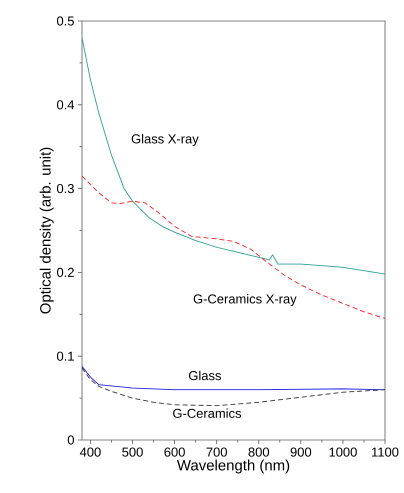  What do you see at coordinates (204, 375) in the screenshot?
I see `series-label: Glass` at bounding box center [204, 375].